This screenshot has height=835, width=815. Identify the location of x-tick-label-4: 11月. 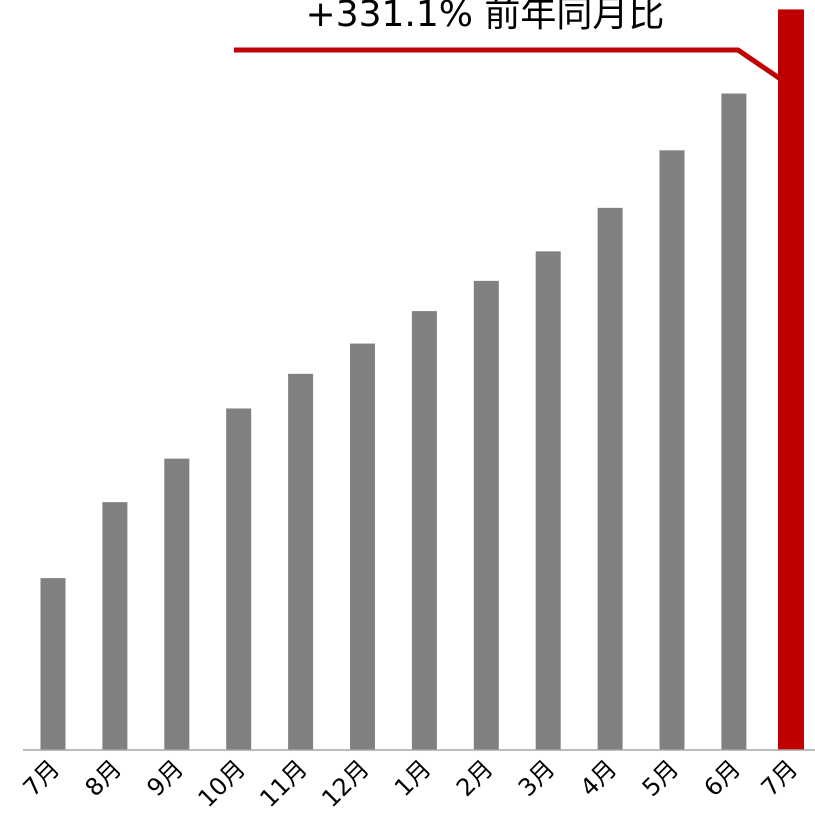
(283, 783).